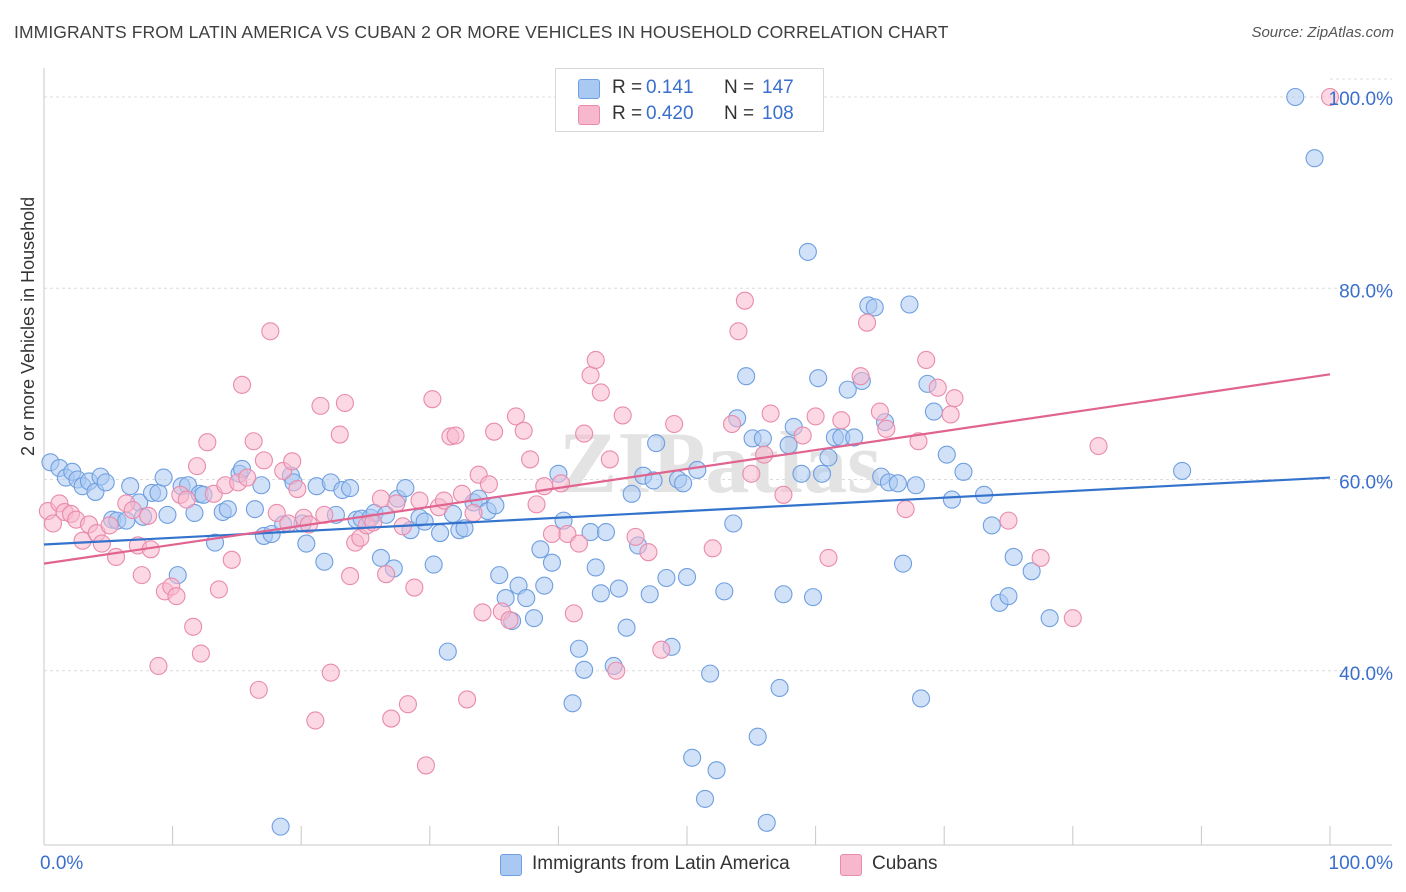 Image resolution: width=1406 pixels, height=892 pixels. Describe the element at coordinates (670, 113) in the screenshot. I see `legend-r-value: 0.420` at that location.